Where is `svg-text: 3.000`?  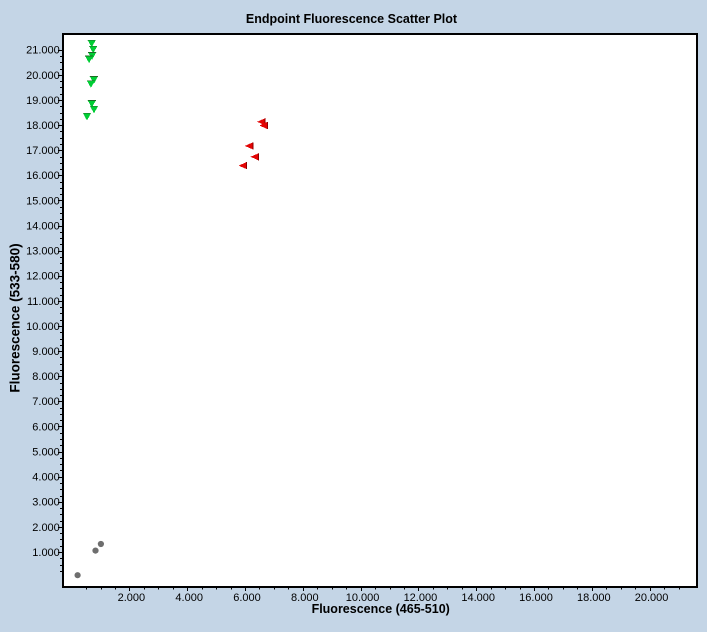
svg-text: 3.000 is located at coordinates (46, 503).